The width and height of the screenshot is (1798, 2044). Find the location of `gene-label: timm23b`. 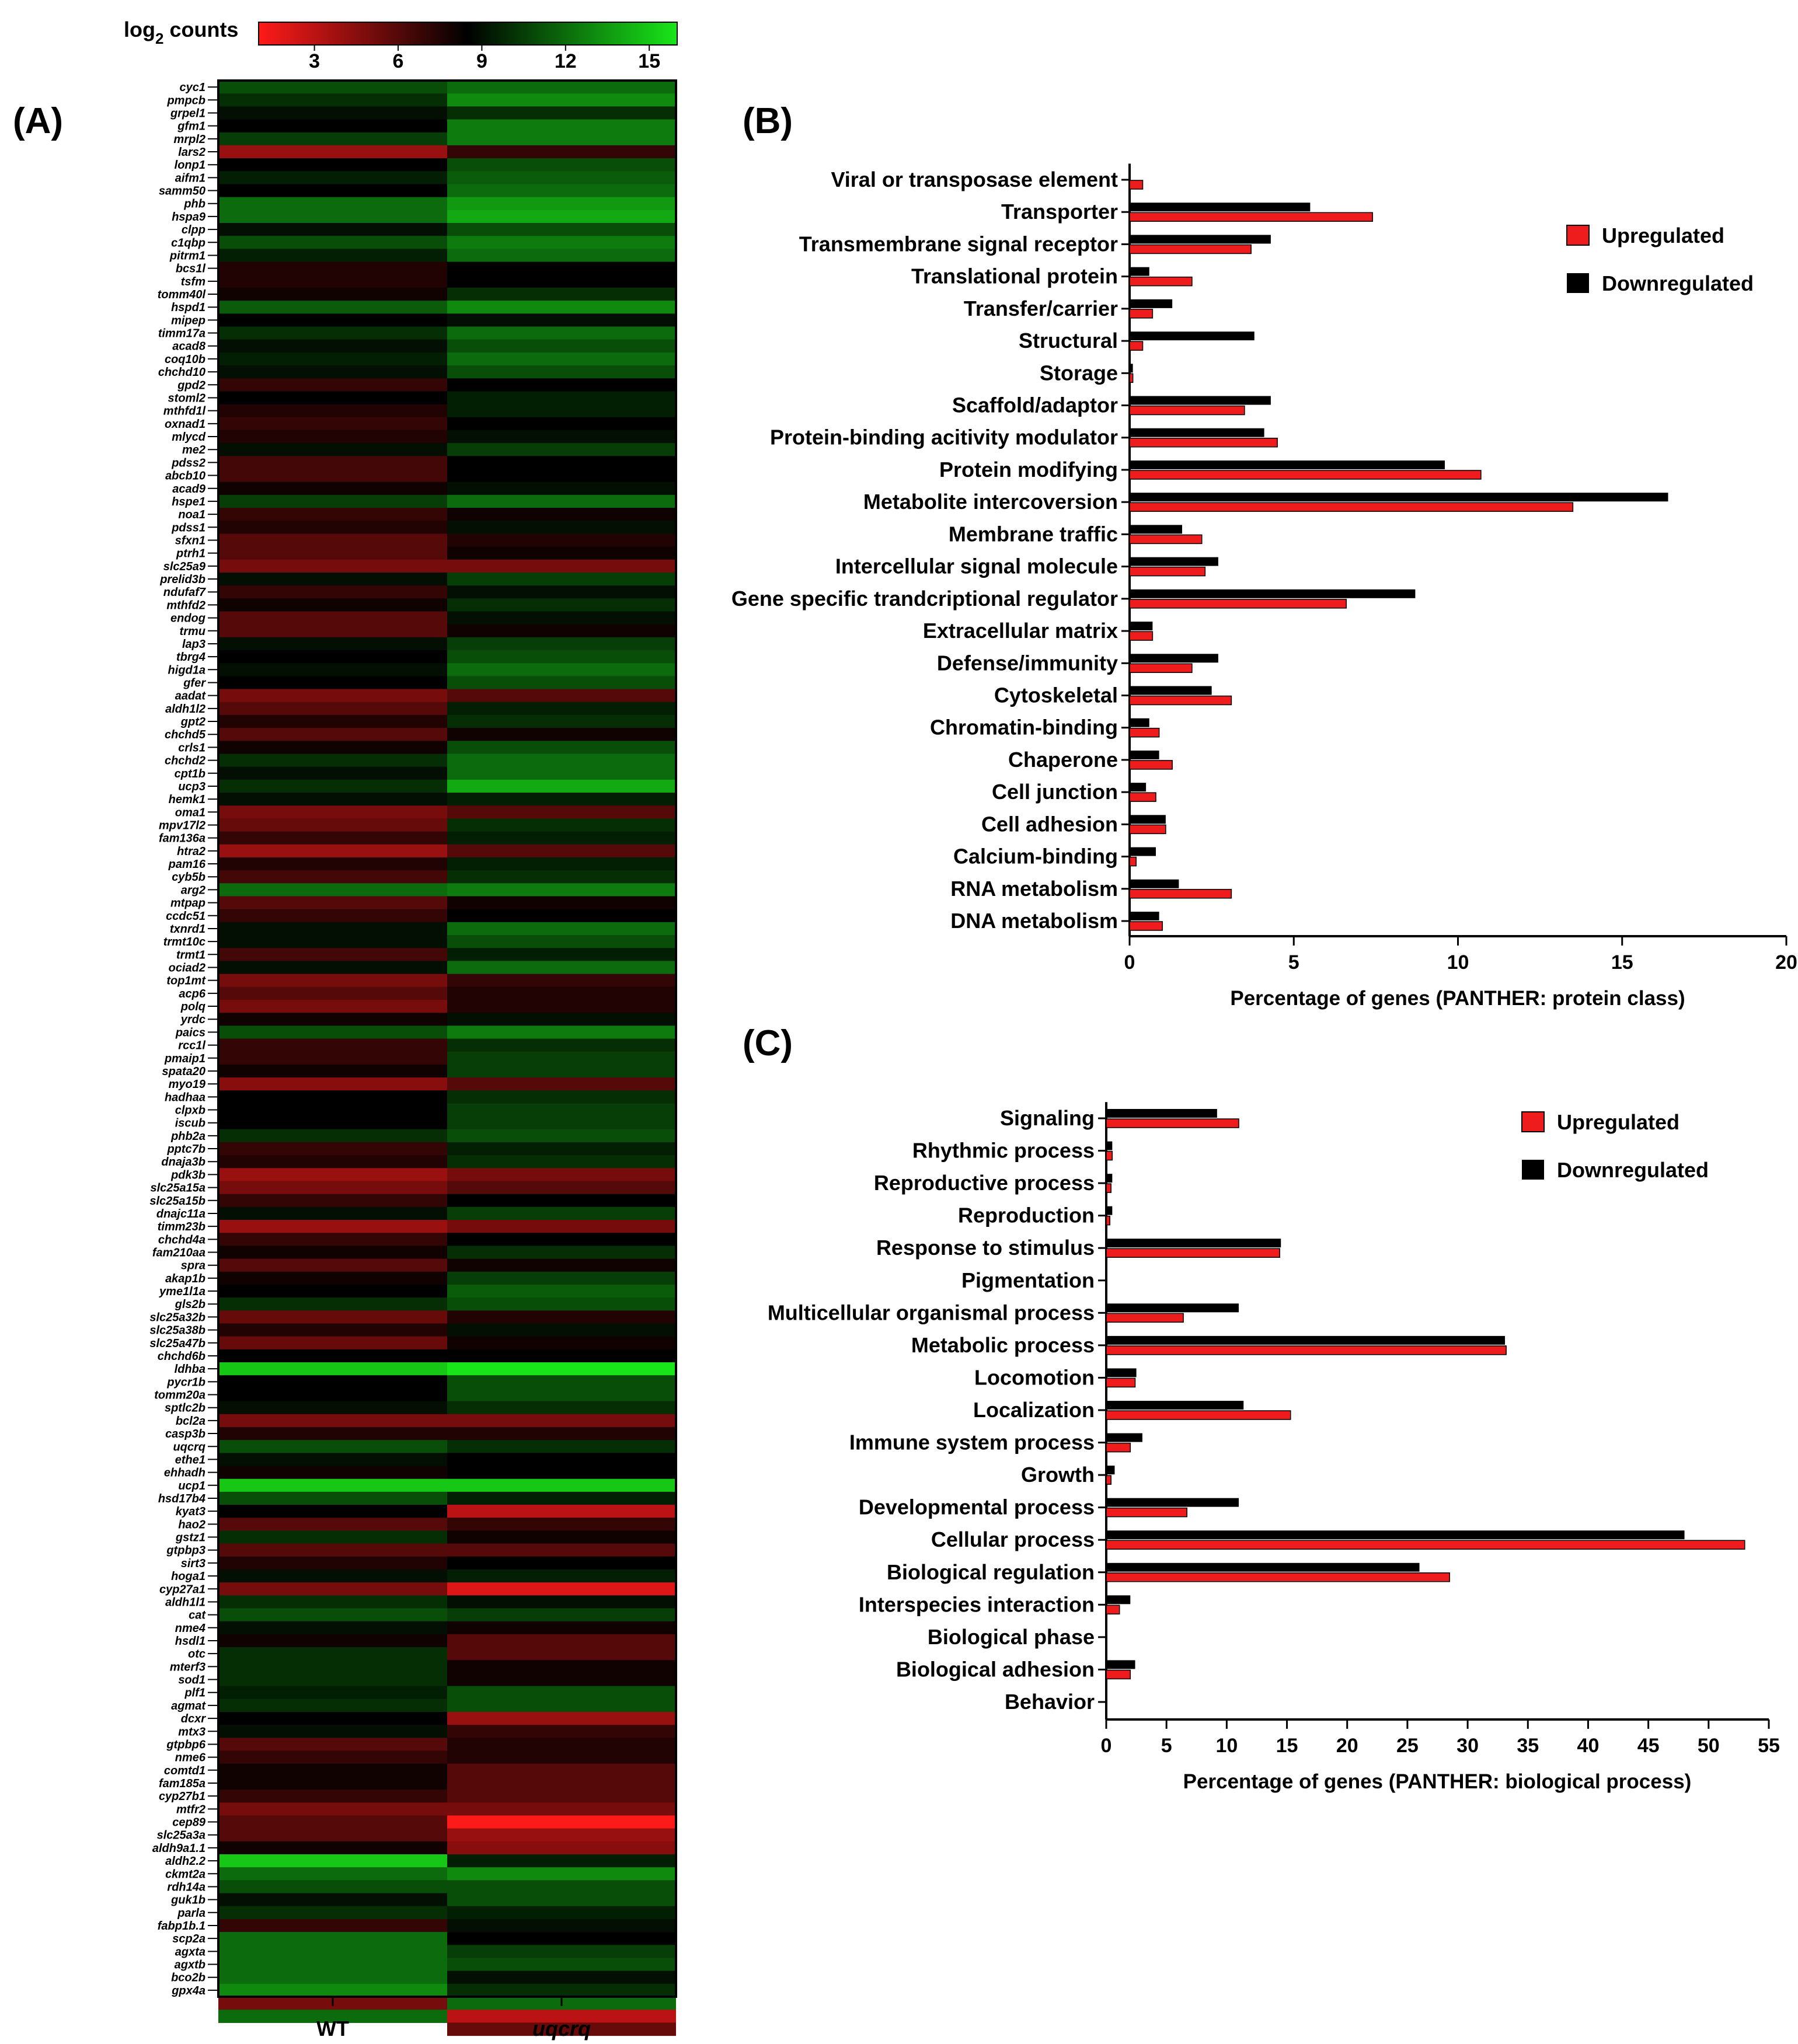

gene-label: timm23b is located at coordinates (181, 1227).